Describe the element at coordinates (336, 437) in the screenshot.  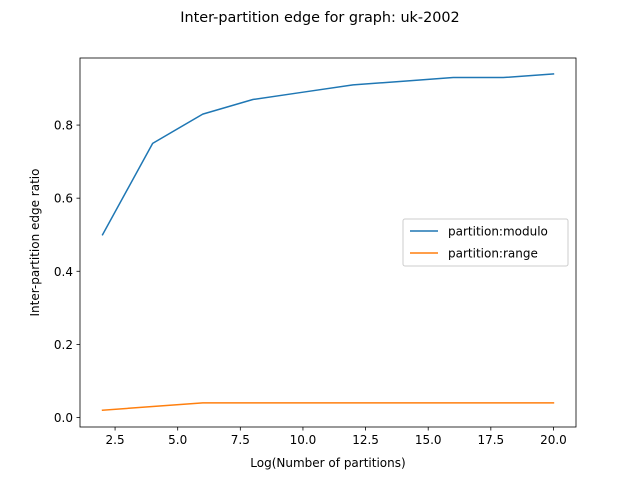
I see `x-axis-ticks: 2.5 5.0 7.5 10.0 12.5 15.0 17.5 20.0` at that location.